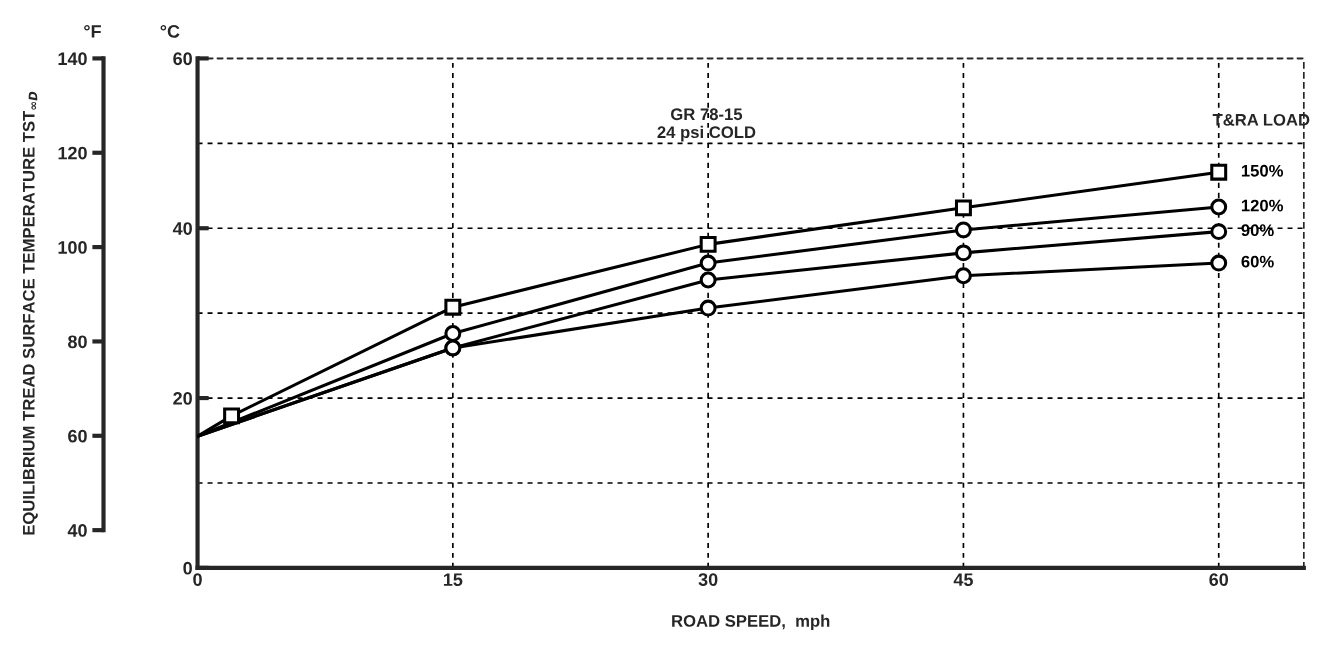 The width and height of the screenshot is (1317, 649). Describe the element at coordinates (1262, 170) in the screenshot. I see `series-label: 150%` at that location.